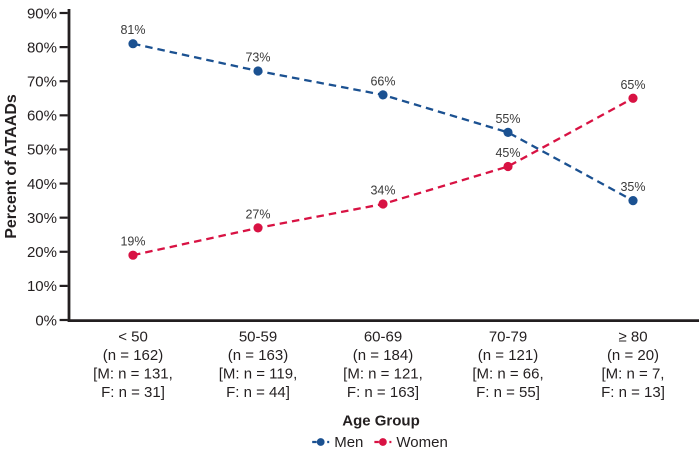 Image resolution: width=699 pixels, height=453 pixels. What do you see at coordinates (632, 85) in the screenshot?
I see `data-point-label: 65%` at bounding box center [632, 85].